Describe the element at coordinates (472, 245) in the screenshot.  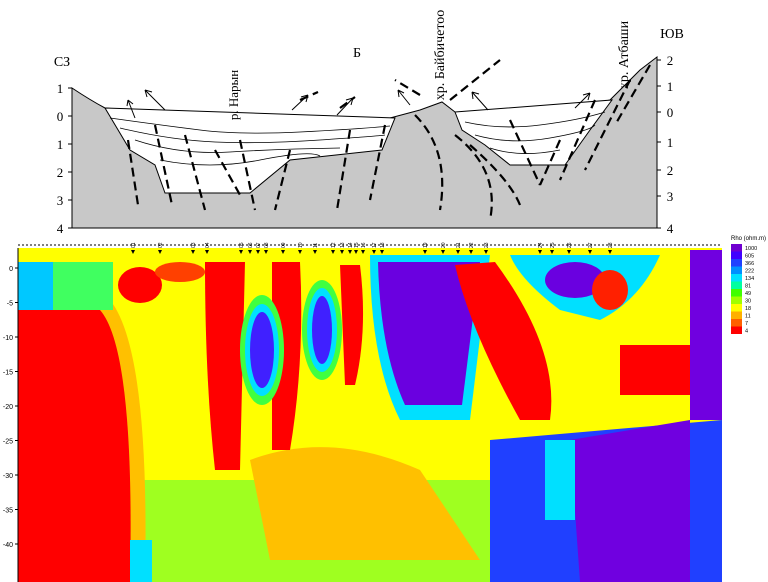
I see `station-label: 22` at that location.